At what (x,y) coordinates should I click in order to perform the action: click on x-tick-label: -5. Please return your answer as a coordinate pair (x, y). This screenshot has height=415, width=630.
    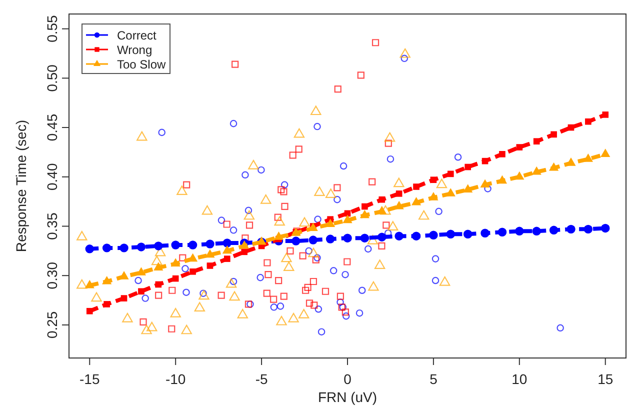
    Looking at the image, I should click on (261, 379).